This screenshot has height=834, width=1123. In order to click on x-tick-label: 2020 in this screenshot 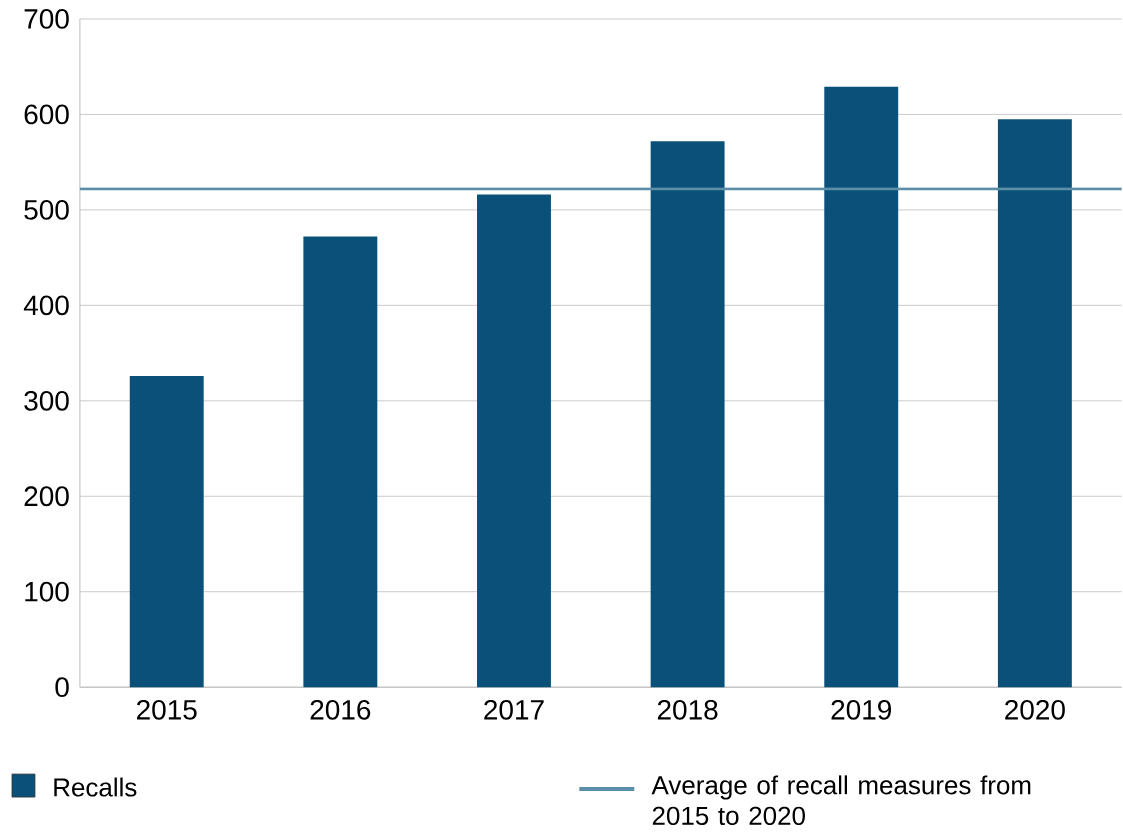, I will do `click(1035, 709)`.